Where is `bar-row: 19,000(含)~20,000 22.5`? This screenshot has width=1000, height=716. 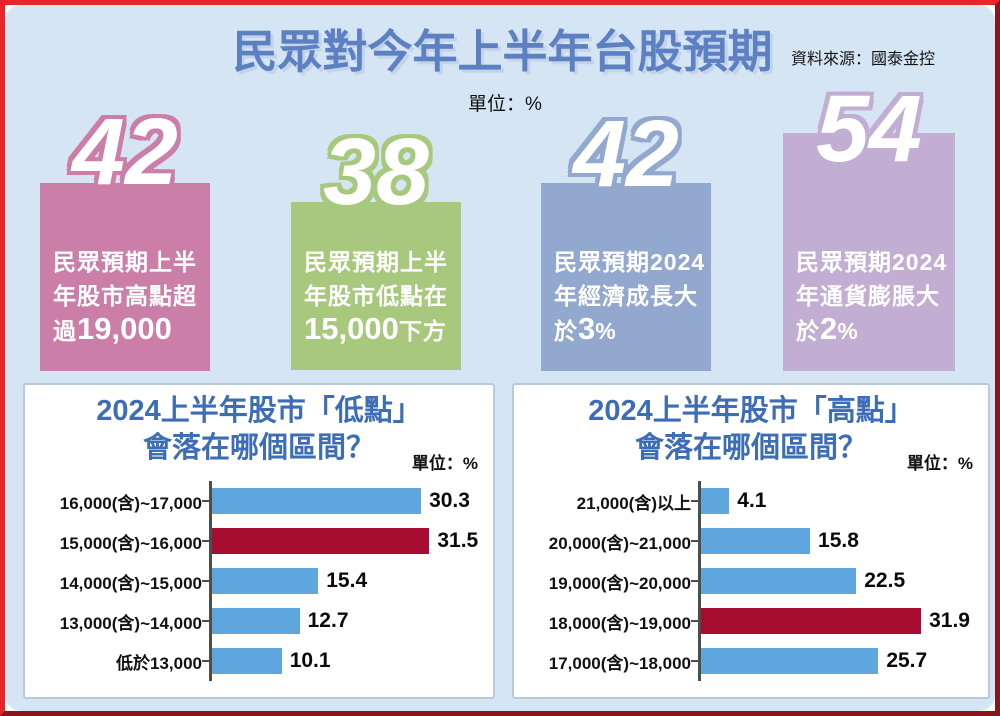 bar-row: 19,000(含)~20,000 22.5 is located at coordinates (748, 581).